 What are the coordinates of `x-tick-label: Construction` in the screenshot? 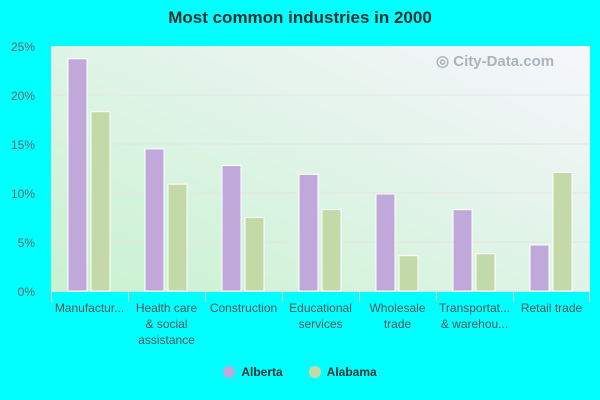 It's located at (243, 308).